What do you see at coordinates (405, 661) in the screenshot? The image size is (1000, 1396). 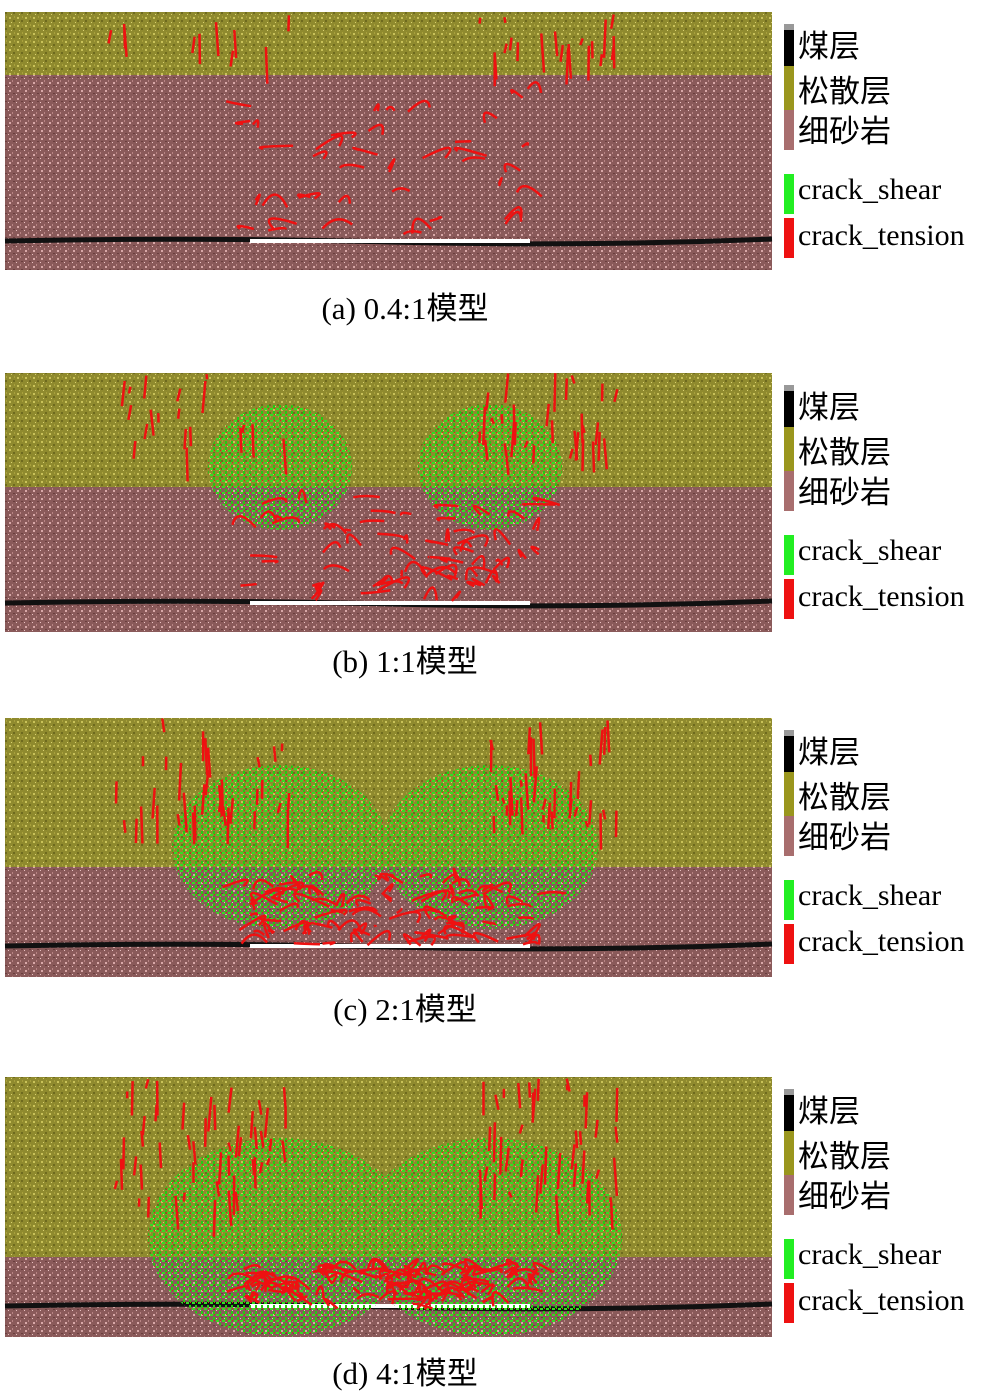 I see `caption: (b) 1:1模型` at bounding box center [405, 661].